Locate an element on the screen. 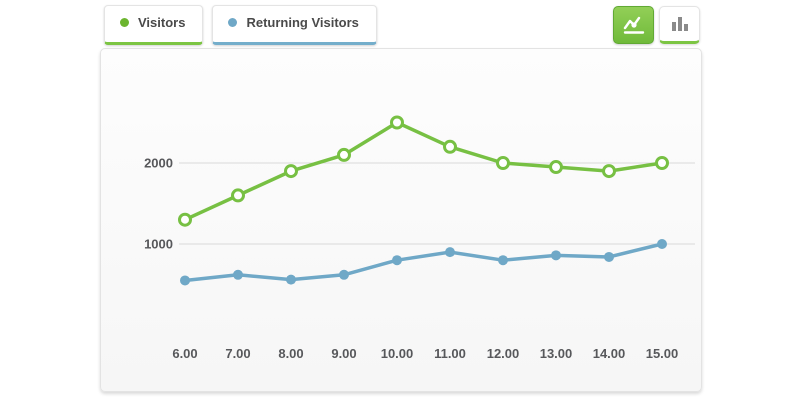 The height and width of the screenshot is (400, 800). data-point-returning-visitors-11.00 is located at coordinates (450, 252).